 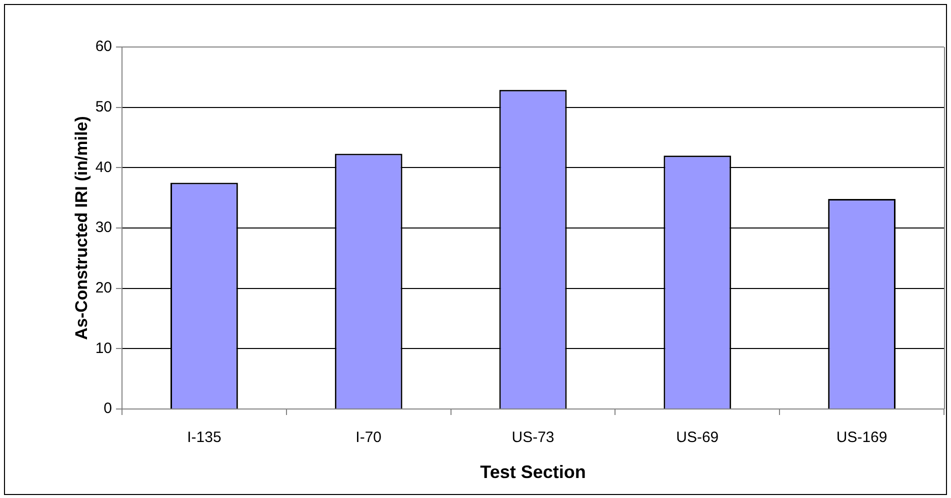 What do you see at coordinates (103, 47) in the screenshot?
I see `y-tick-label: 60` at bounding box center [103, 47].